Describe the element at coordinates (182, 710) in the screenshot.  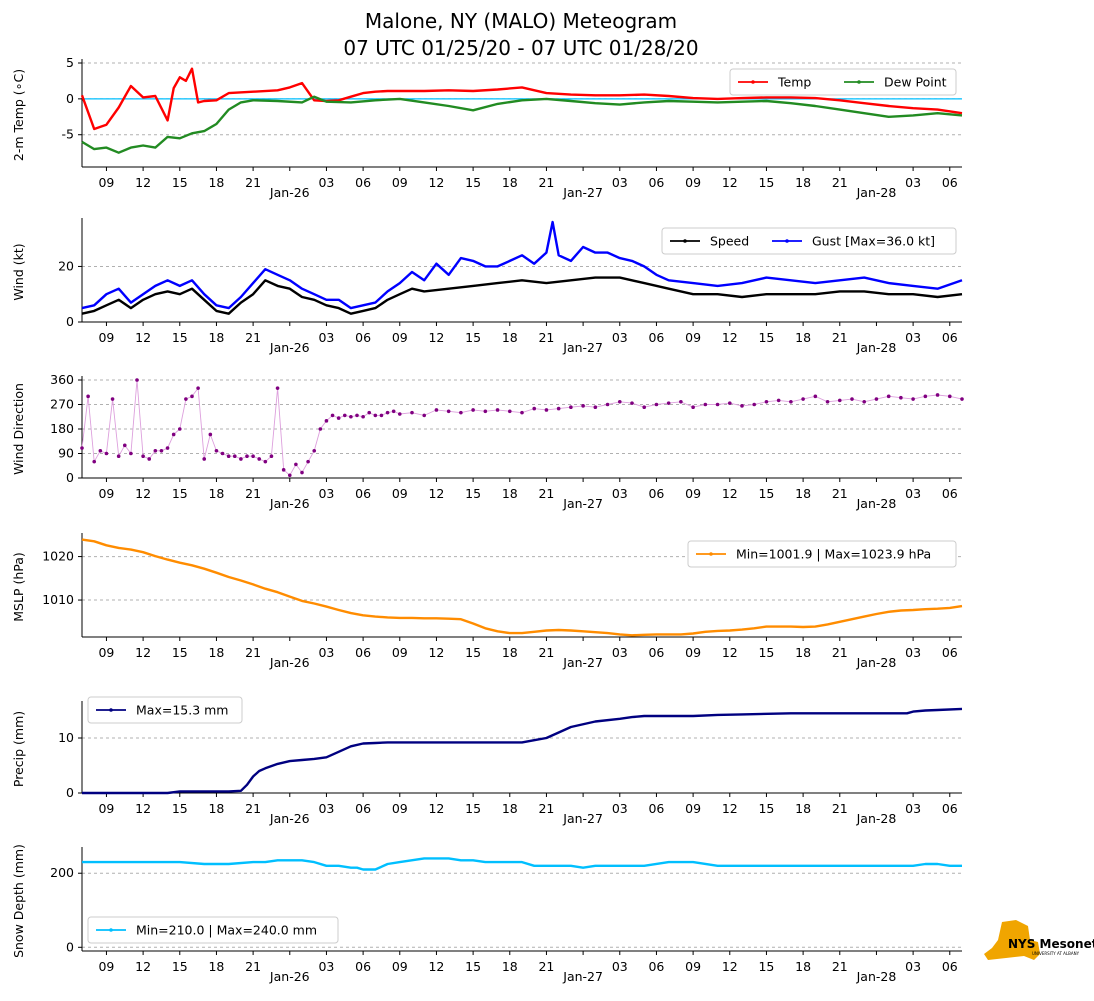
I see `legend-label: Max=15.3 mm` at that location.